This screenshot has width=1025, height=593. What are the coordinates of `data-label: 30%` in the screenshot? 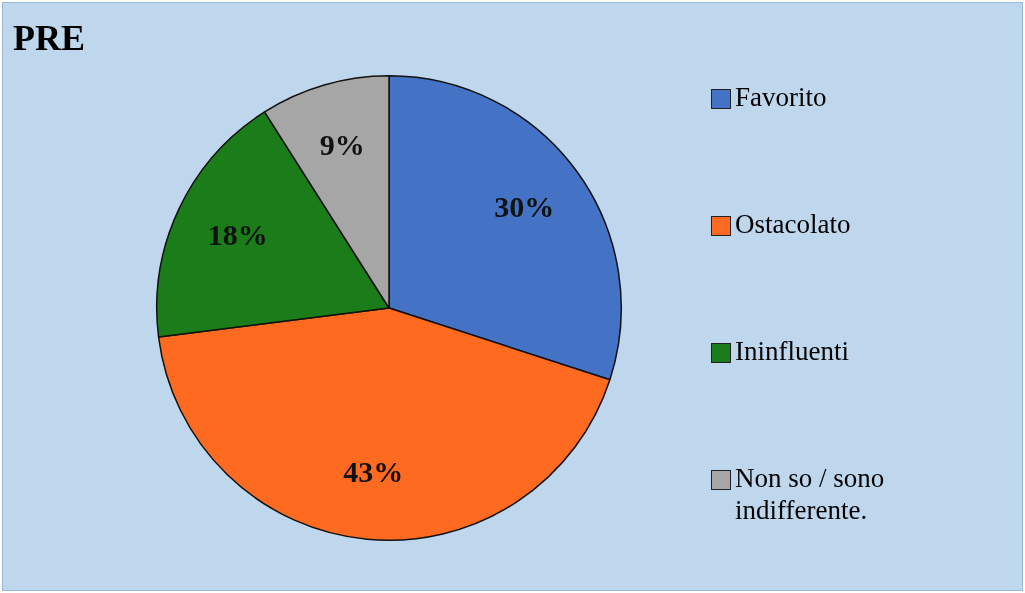 It's located at (524, 207).